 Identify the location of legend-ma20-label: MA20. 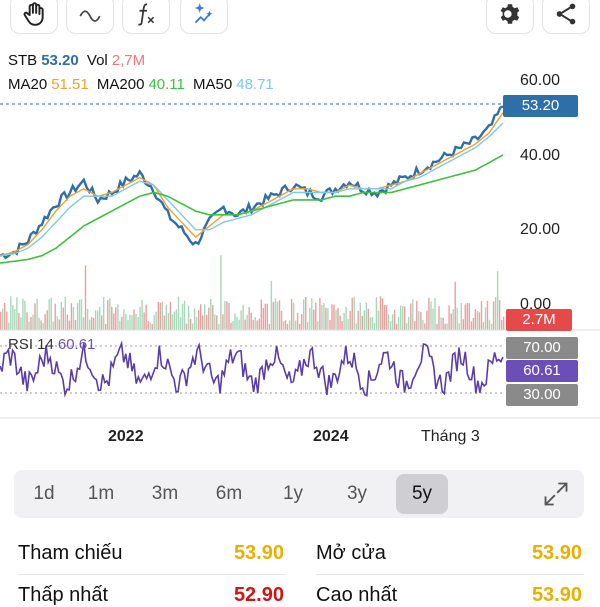
(28, 84).